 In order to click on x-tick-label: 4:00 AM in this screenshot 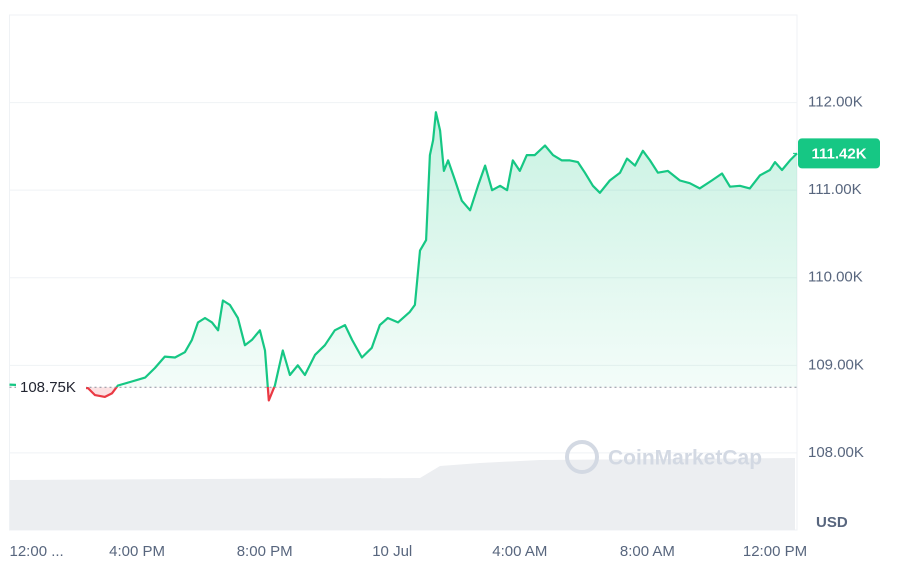, I will do `click(519, 551)`.